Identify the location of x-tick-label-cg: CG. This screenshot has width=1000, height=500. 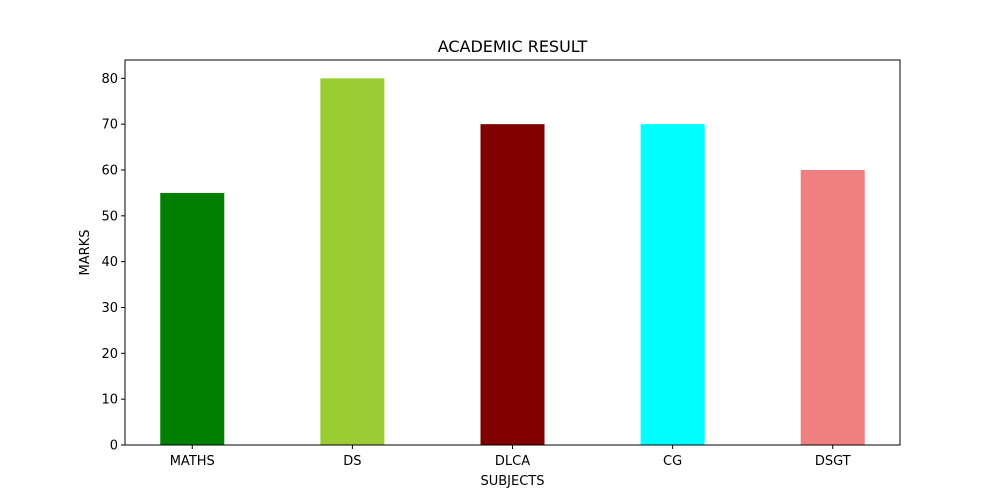
(672, 461).